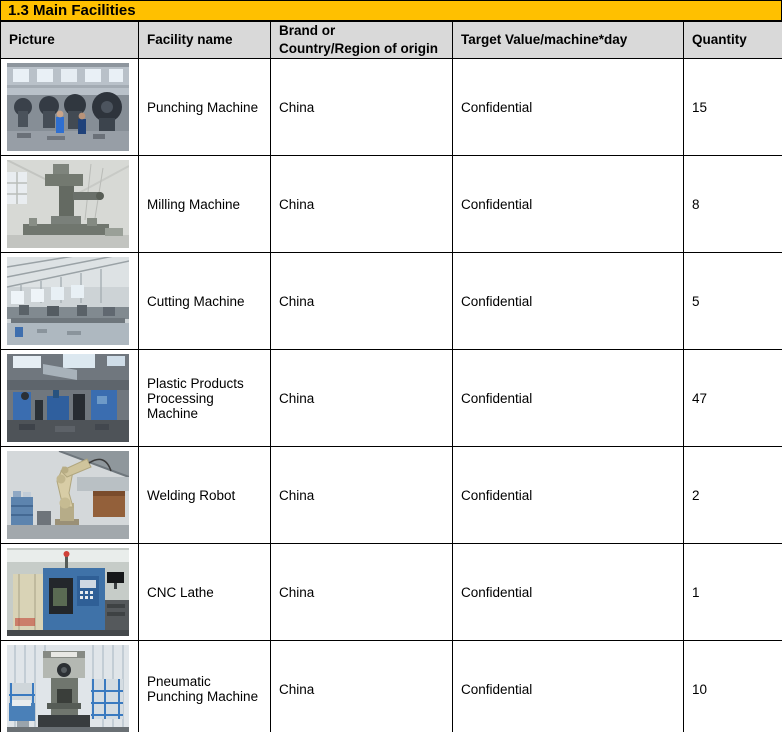  I want to click on col-header-quantity: Quantity, so click(732, 40).